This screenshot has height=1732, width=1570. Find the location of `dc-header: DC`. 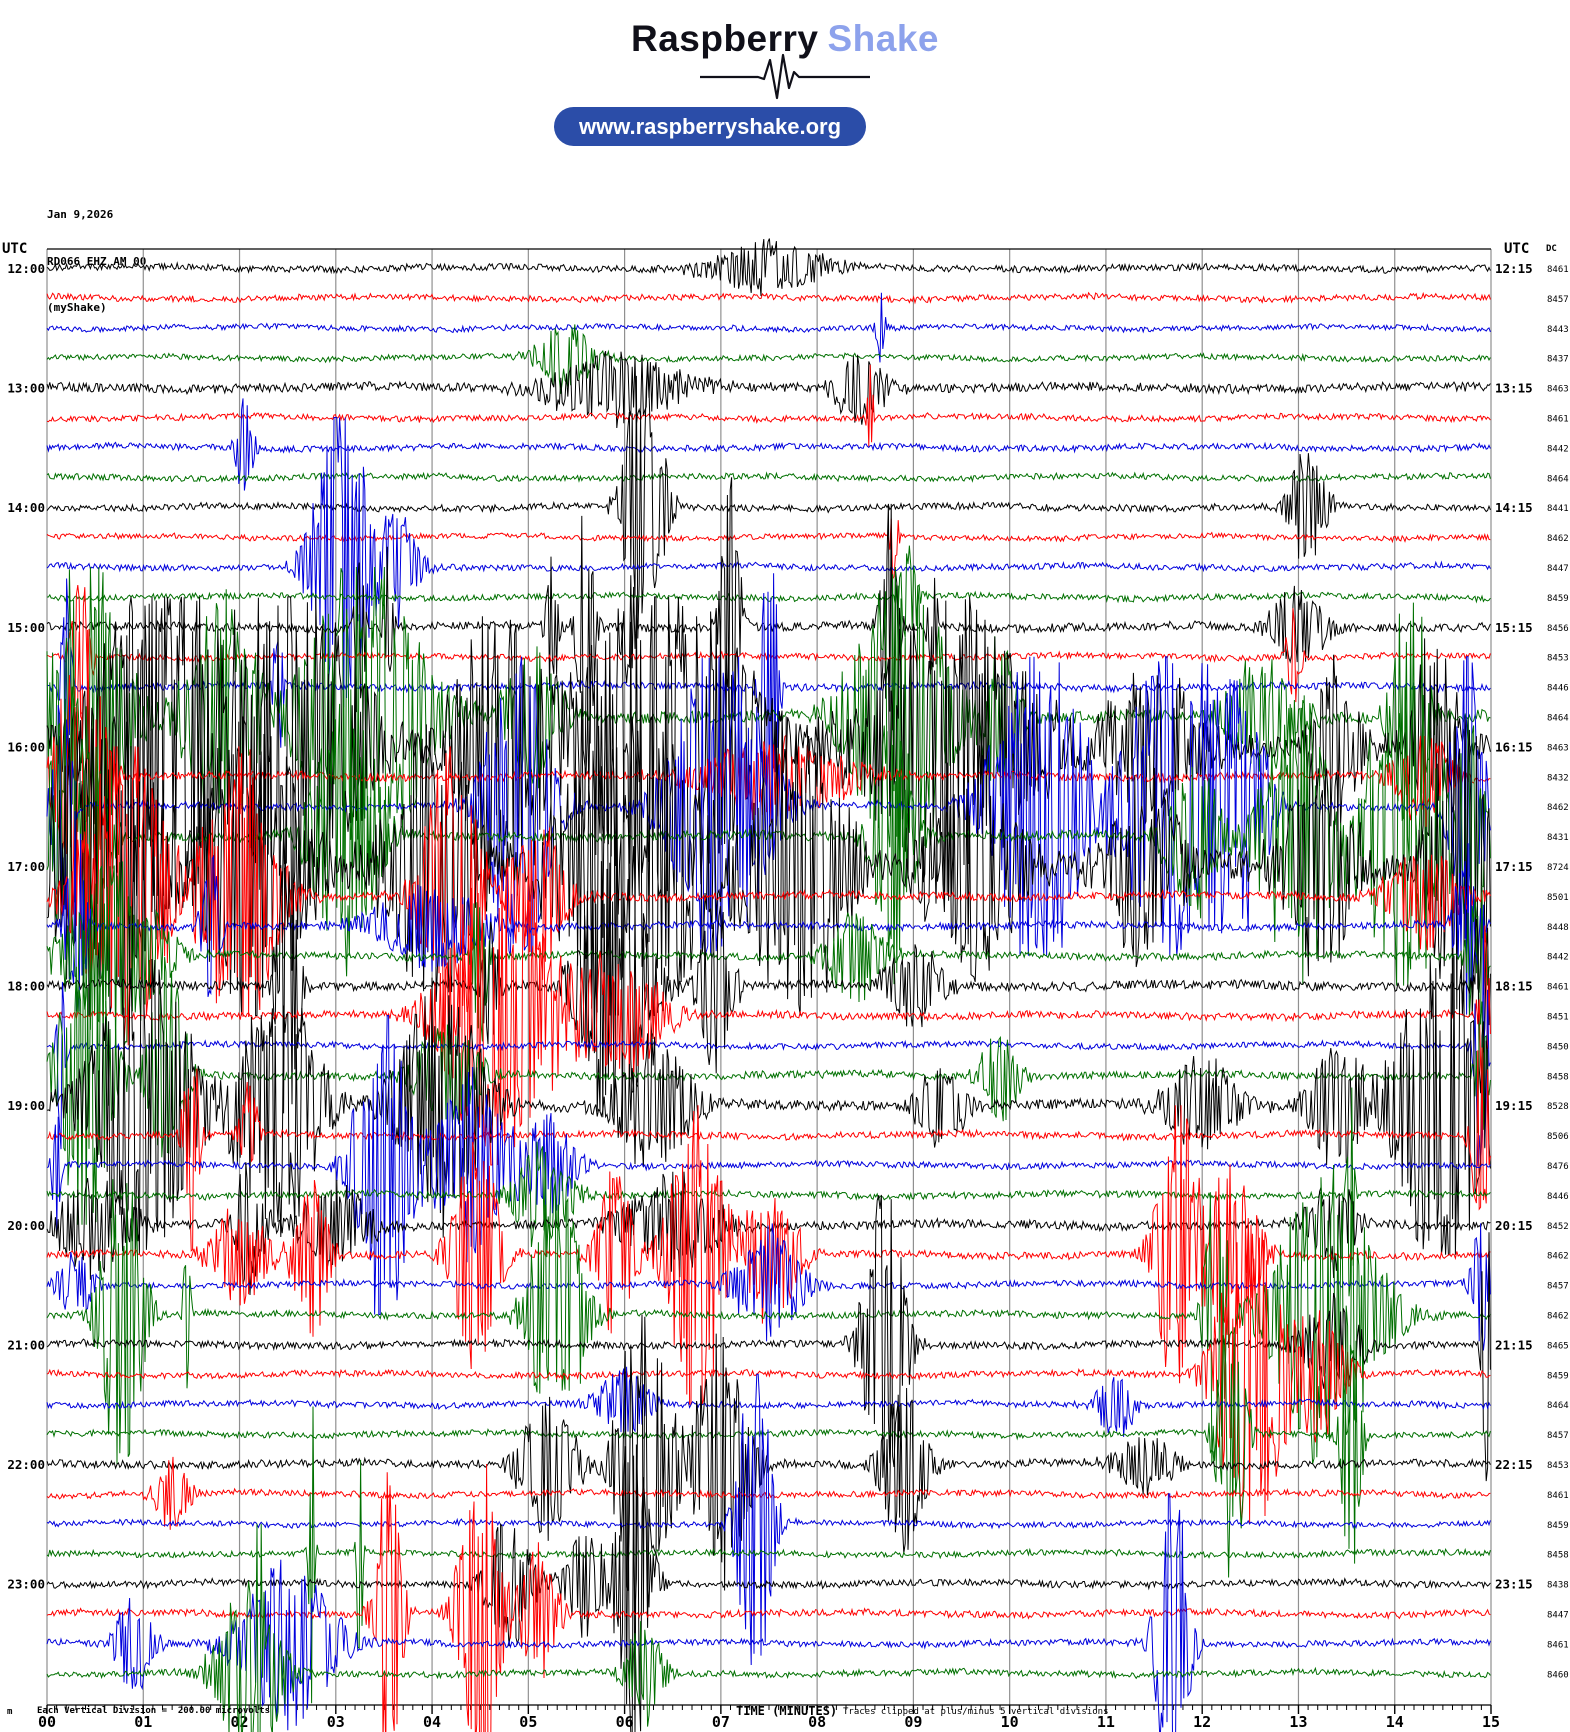

dc-header: DC is located at coordinates (1551, 249).